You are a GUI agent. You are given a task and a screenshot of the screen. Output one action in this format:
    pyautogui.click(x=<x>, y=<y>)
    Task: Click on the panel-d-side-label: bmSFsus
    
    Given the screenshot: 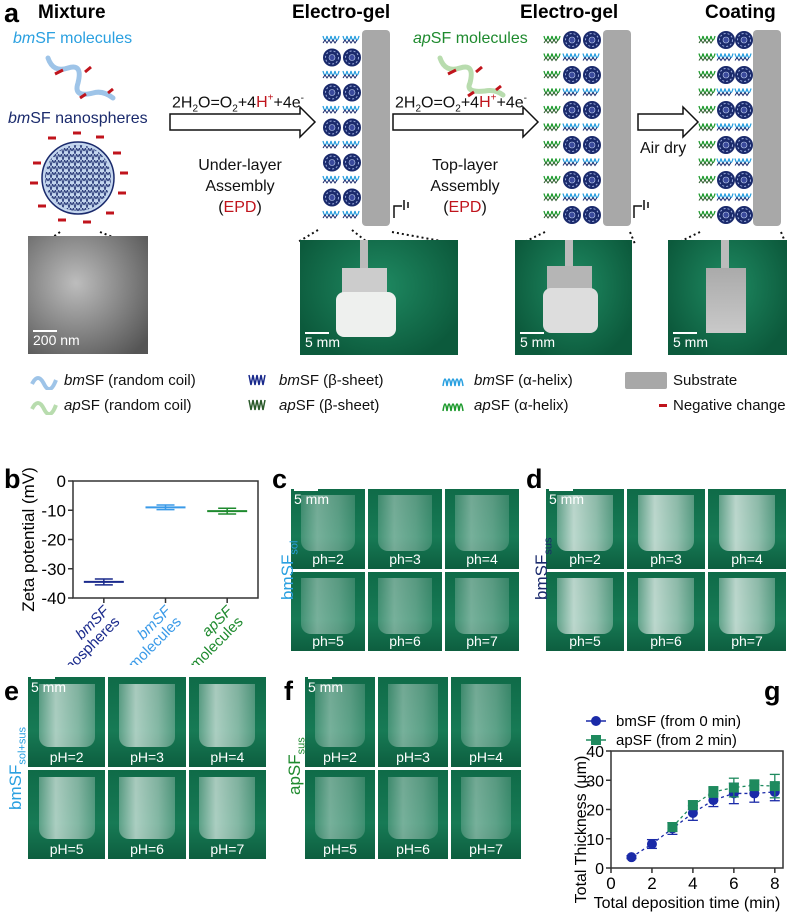 What is the action you would take?
    pyautogui.click(x=543, y=569)
    